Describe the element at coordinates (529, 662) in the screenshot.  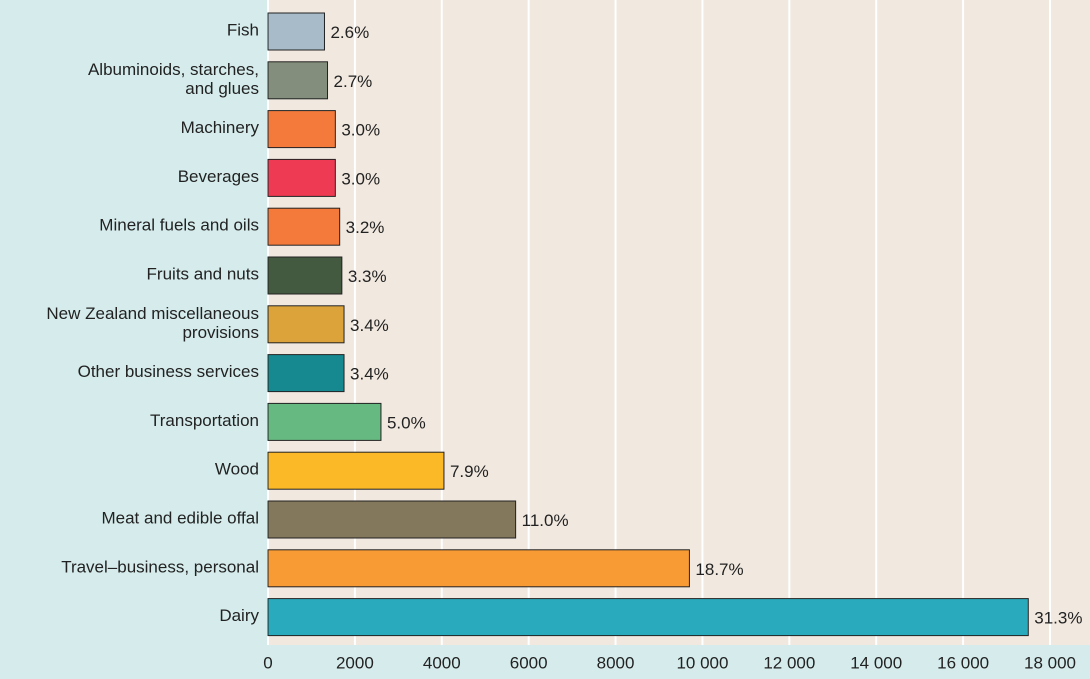
I see `x-tick-label: 6000` at that location.